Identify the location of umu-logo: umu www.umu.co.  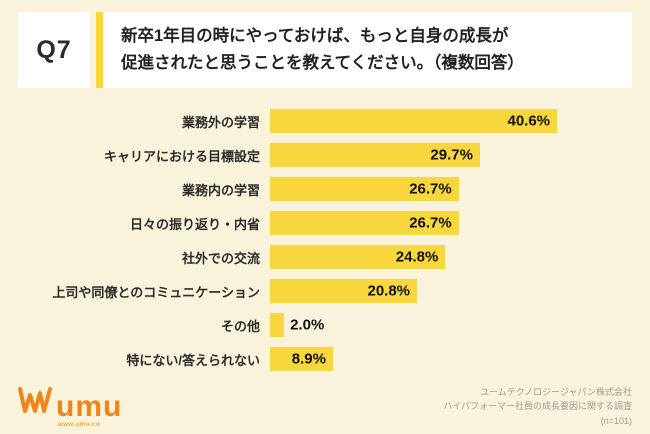
(70, 407).